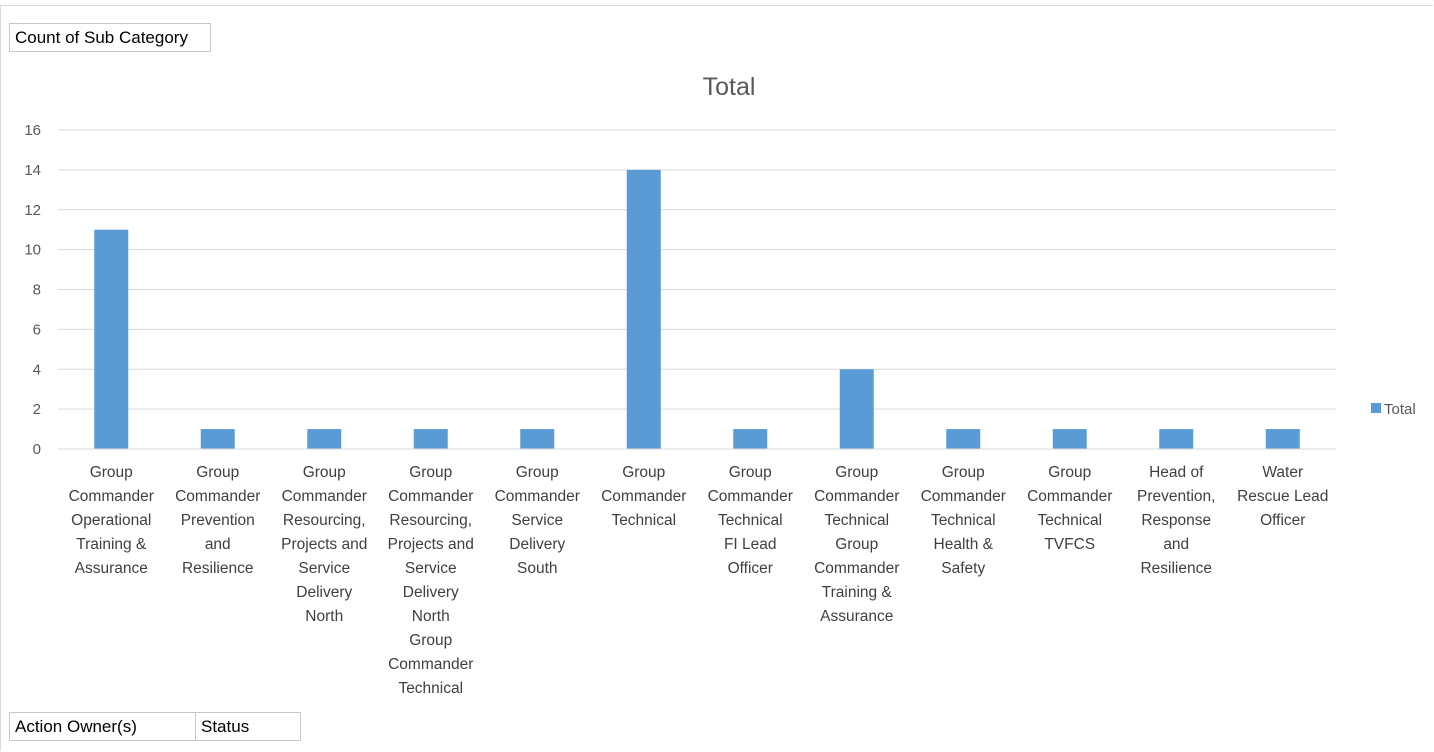 Image resolution: width=1434 pixels, height=752 pixels. I want to click on x-tick-label-line: Head of, so click(1176, 472).